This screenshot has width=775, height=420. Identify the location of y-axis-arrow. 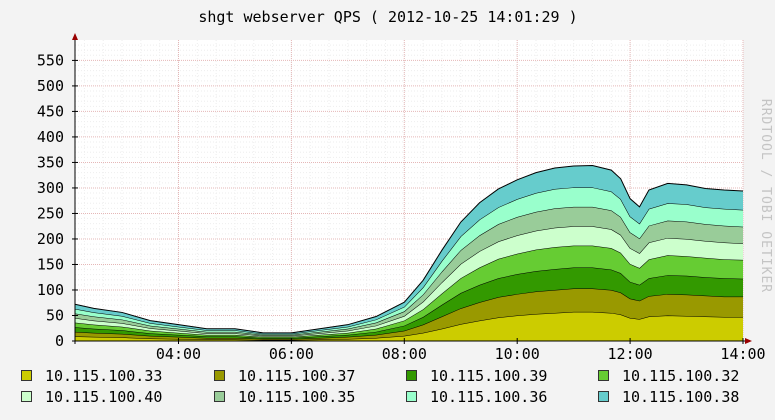
(75, 36).